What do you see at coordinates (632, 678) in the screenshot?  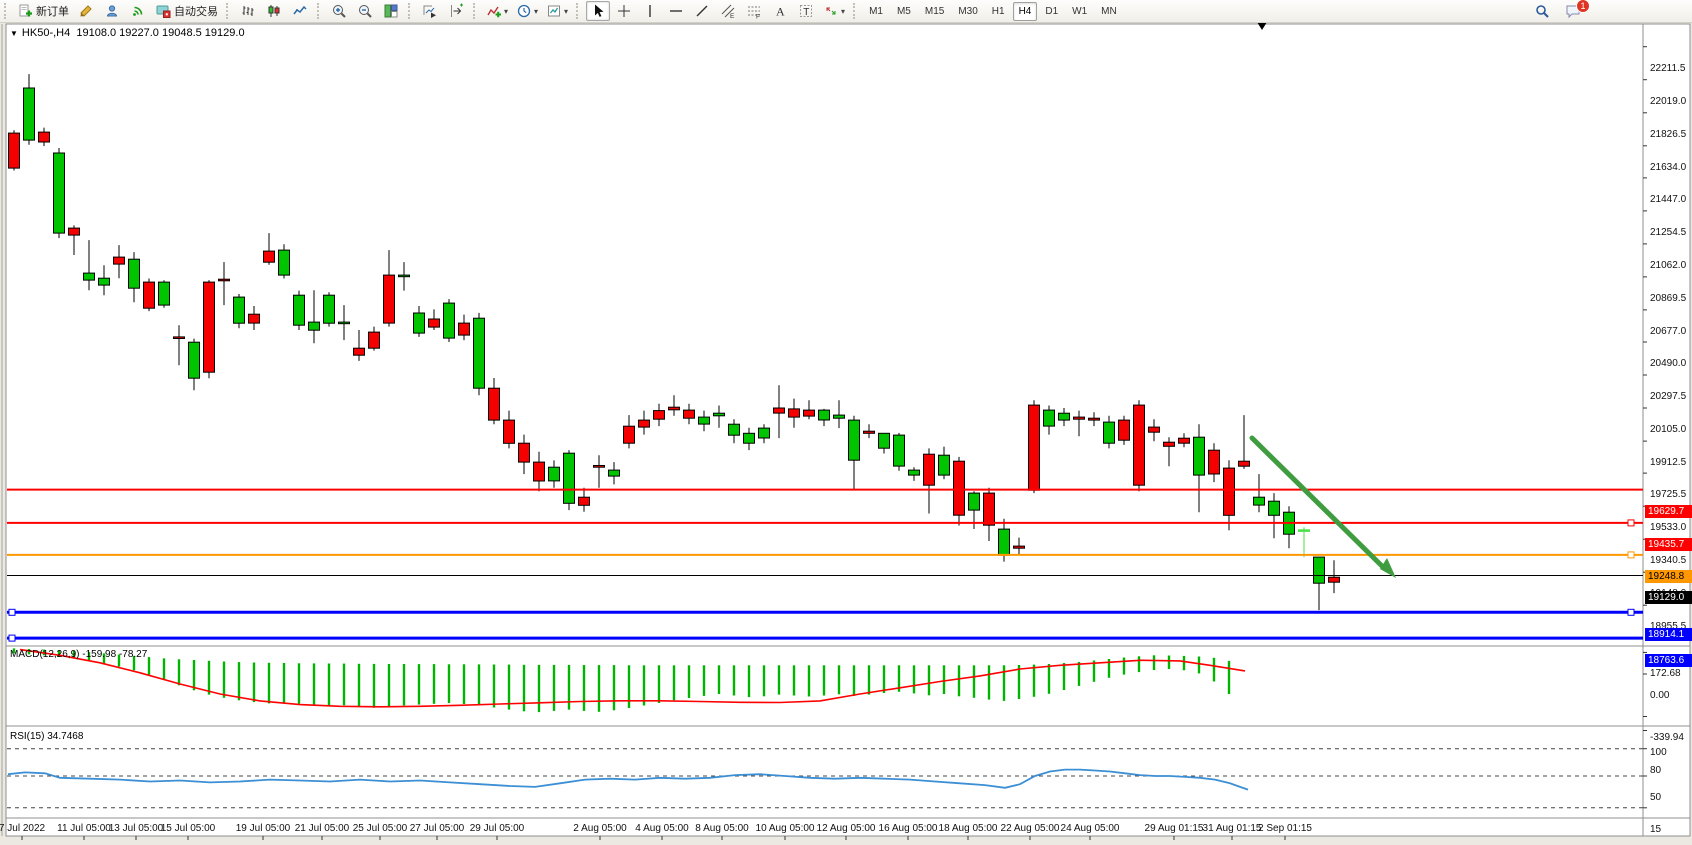 I see `macd-signal-line` at bounding box center [632, 678].